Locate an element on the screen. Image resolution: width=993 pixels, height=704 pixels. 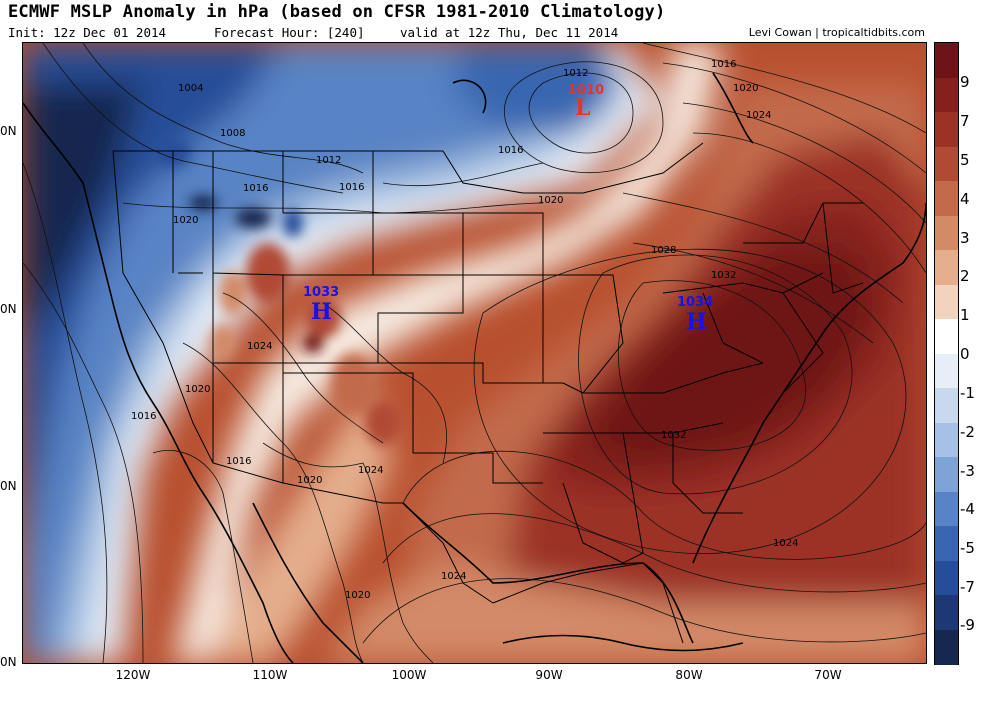
isobar-label: 1028 is located at coordinates (663, 250).